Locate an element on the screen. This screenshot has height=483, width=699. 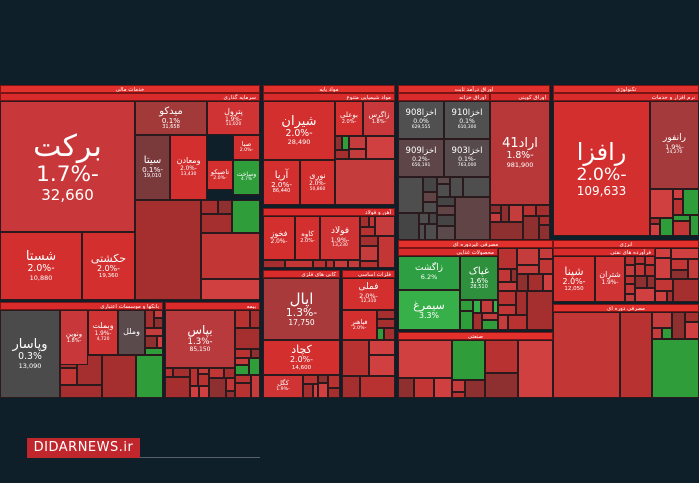
stock-tile: فباهنر -2.0% is located at coordinates (359, 325).